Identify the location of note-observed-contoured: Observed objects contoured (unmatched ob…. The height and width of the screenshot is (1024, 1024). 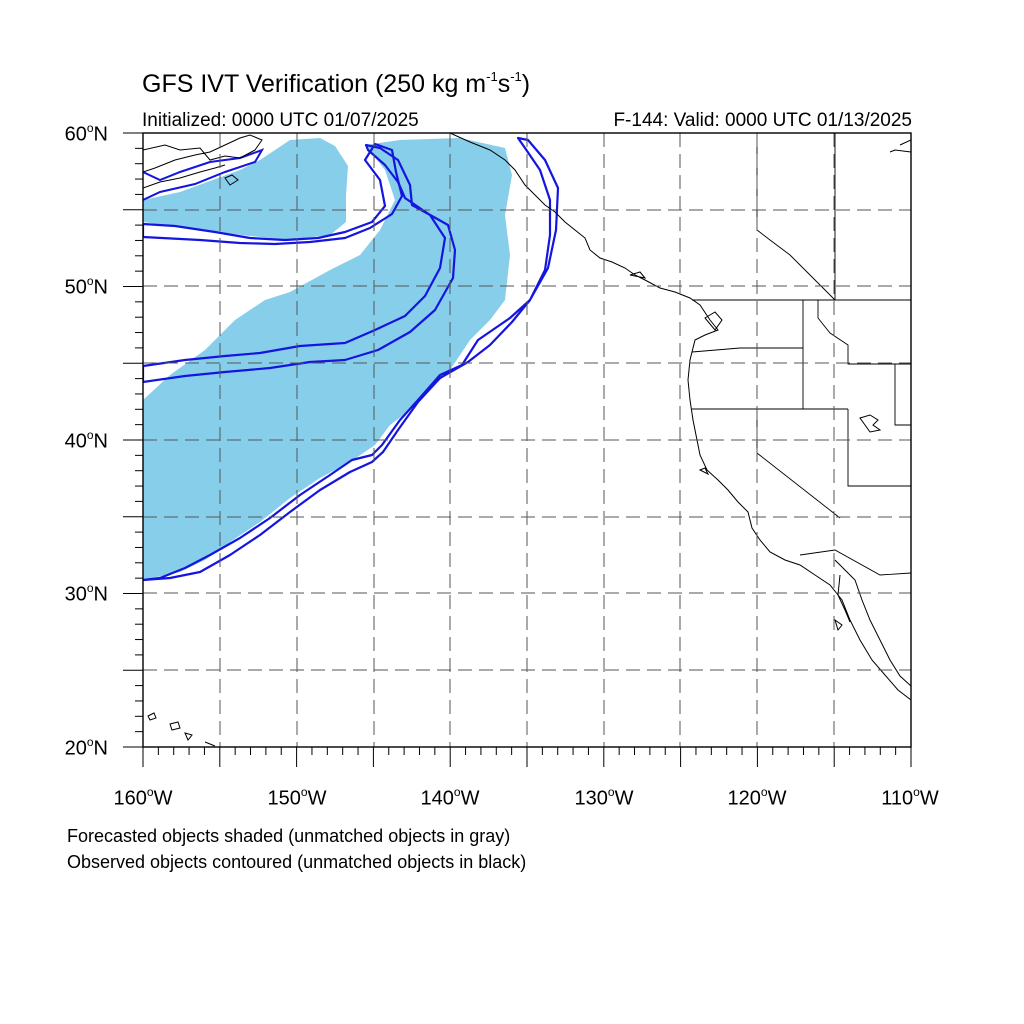
(297, 862).